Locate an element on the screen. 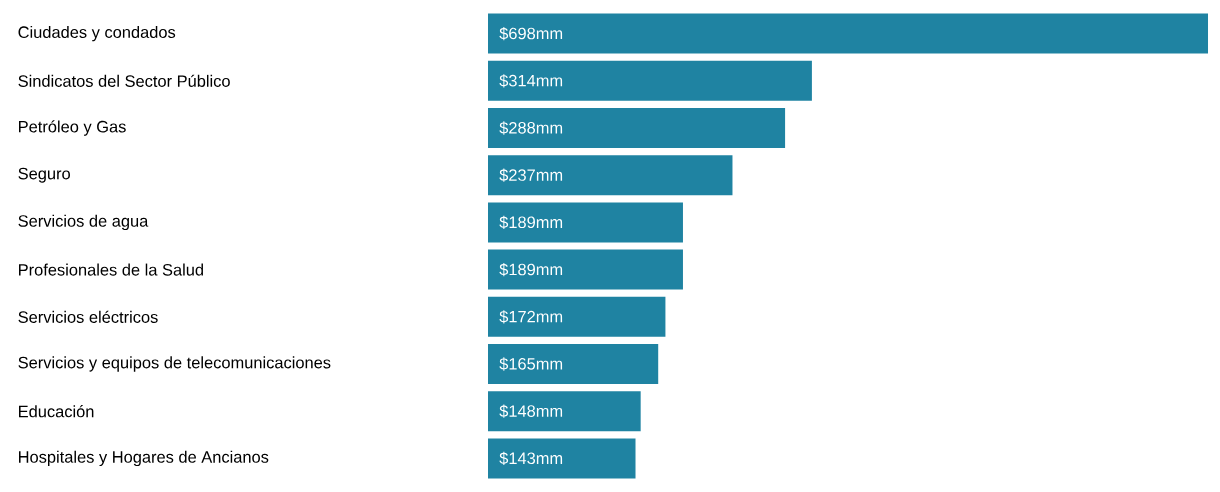 The width and height of the screenshot is (1220, 492). data-label: $288mm is located at coordinates (531, 128).